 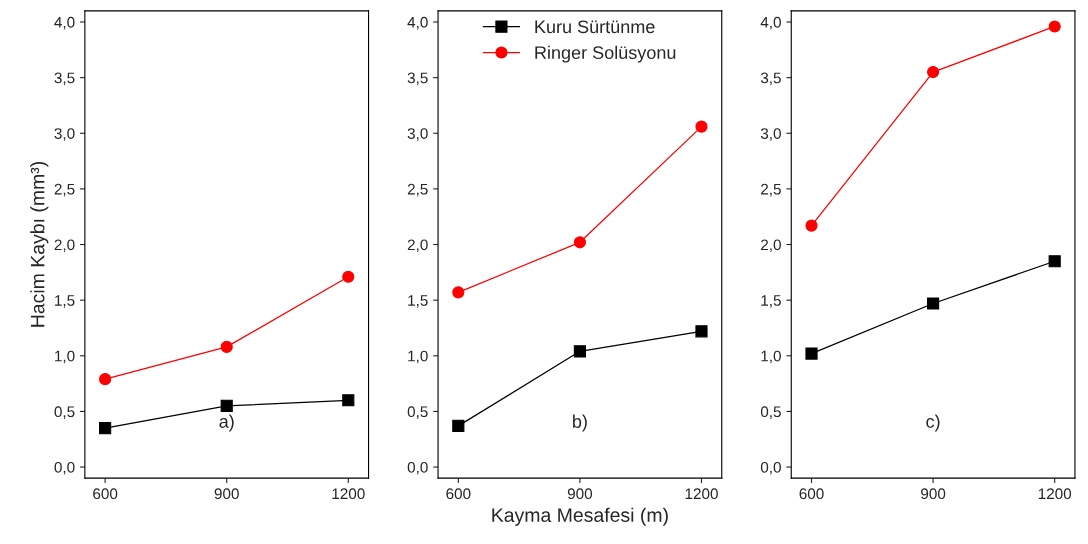 I want to click on legend-label: Ringer Solüsyonu, so click(x=605, y=54).